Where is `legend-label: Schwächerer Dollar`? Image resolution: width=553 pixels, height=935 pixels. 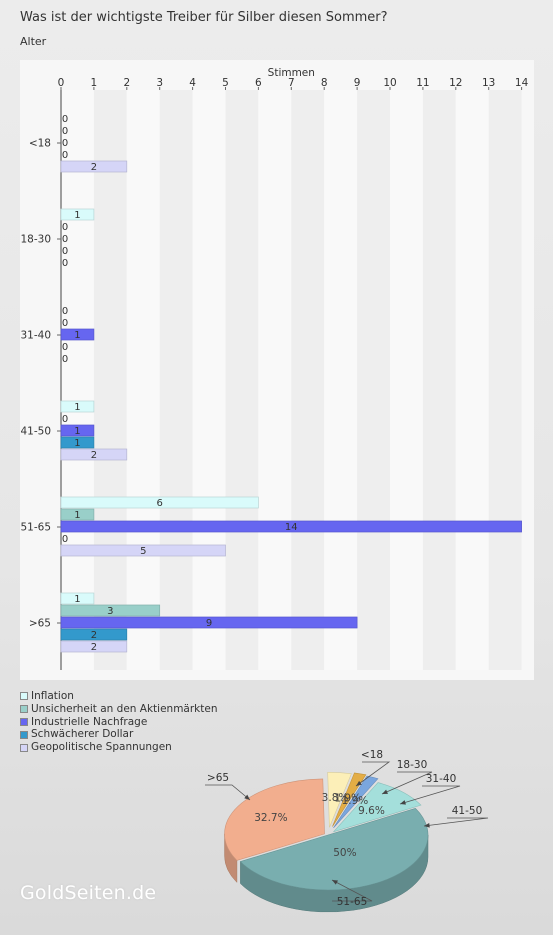 legend-label: Schwächerer Dollar is located at coordinates (82, 734).